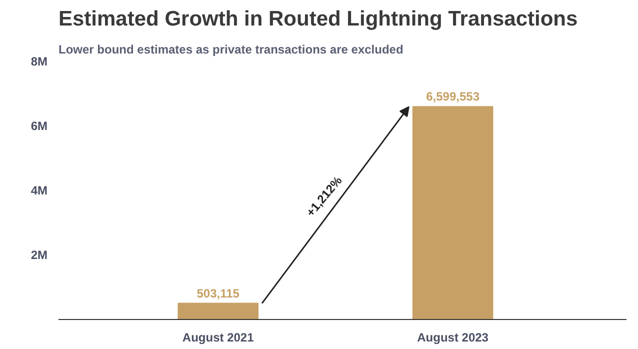 This screenshot has height=349, width=638. I want to click on data-label: 6,599,553, so click(453, 97).